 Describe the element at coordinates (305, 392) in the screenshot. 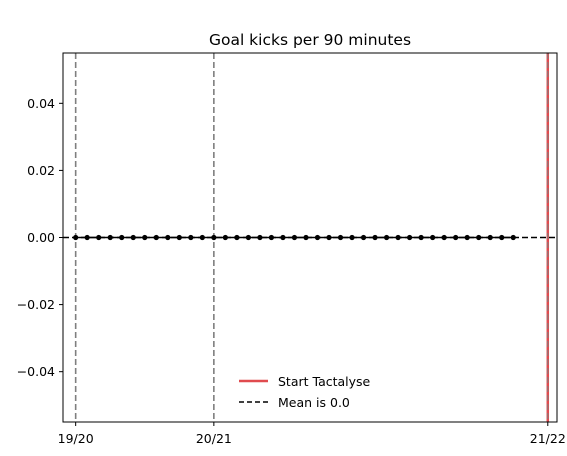

I see `legend: Start Tactalyse Mean is 0.0` at that location.